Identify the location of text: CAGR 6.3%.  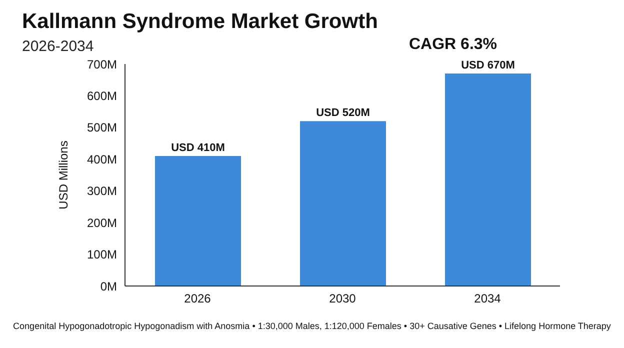
(453, 45).